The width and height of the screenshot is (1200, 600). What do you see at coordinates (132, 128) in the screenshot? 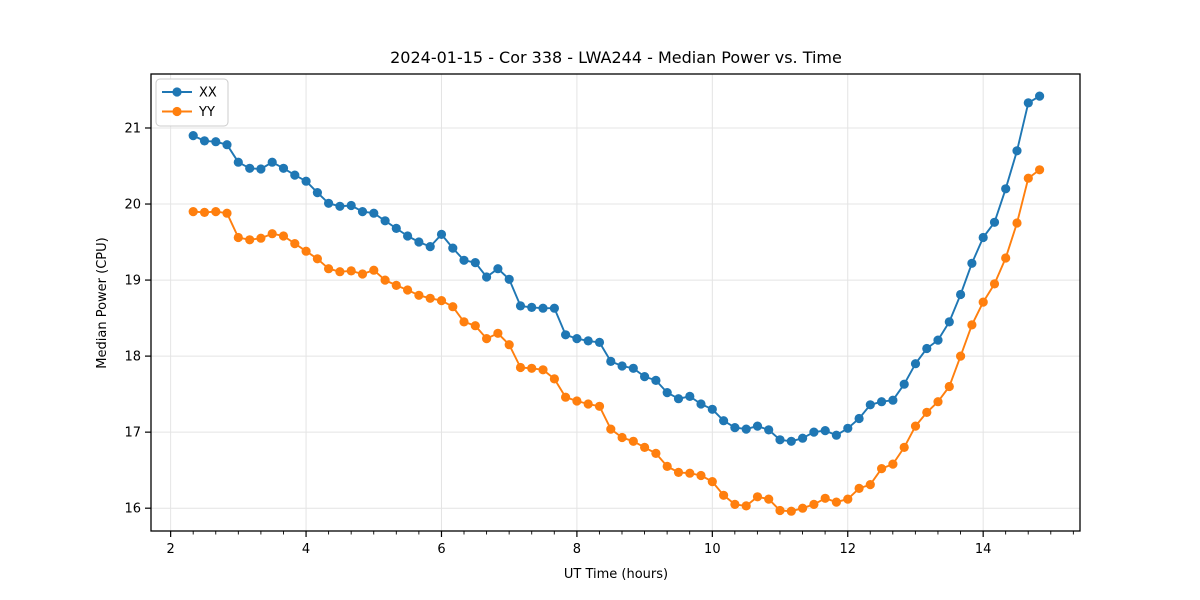
I see `y-tick-label: 21` at bounding box center [132, 128].